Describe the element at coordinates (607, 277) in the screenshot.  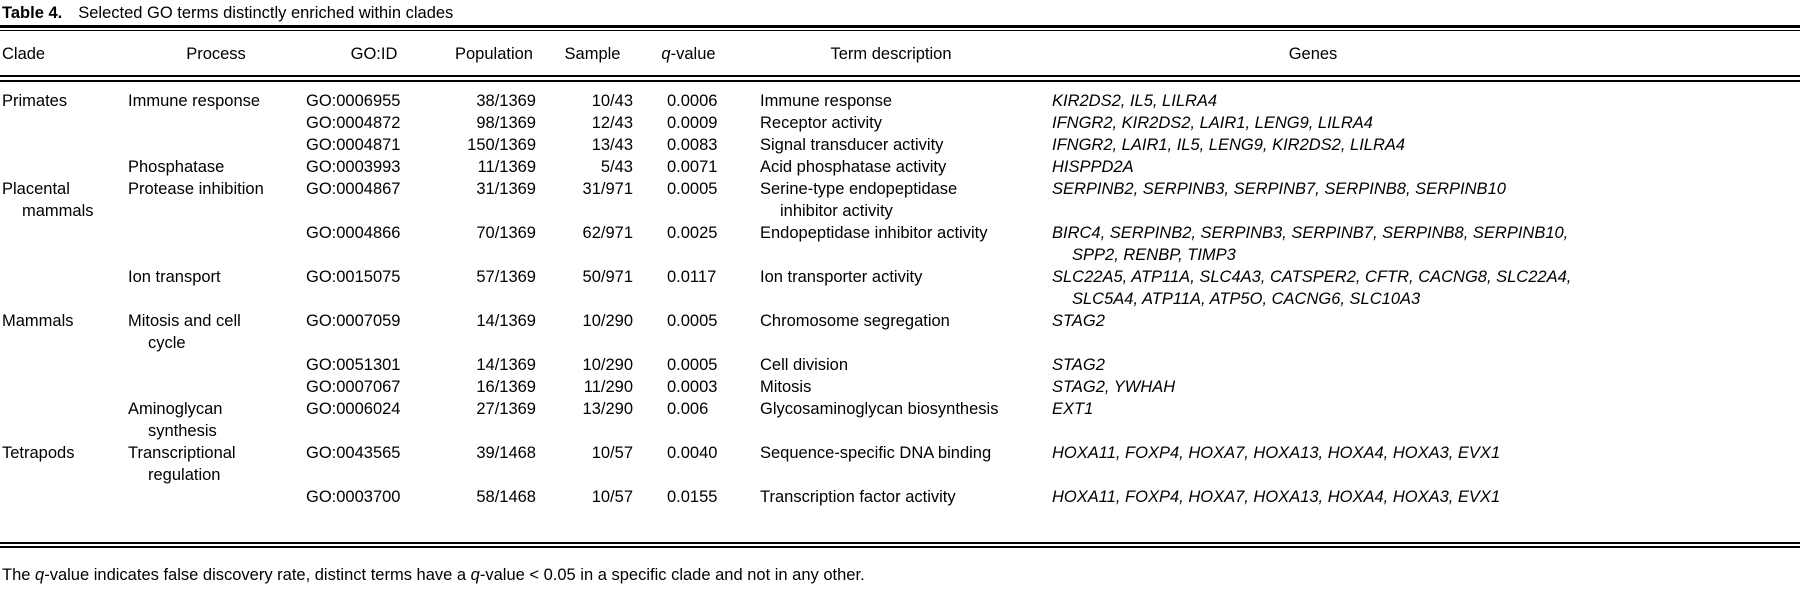
I see `cell-sample: 50/971` at that location.